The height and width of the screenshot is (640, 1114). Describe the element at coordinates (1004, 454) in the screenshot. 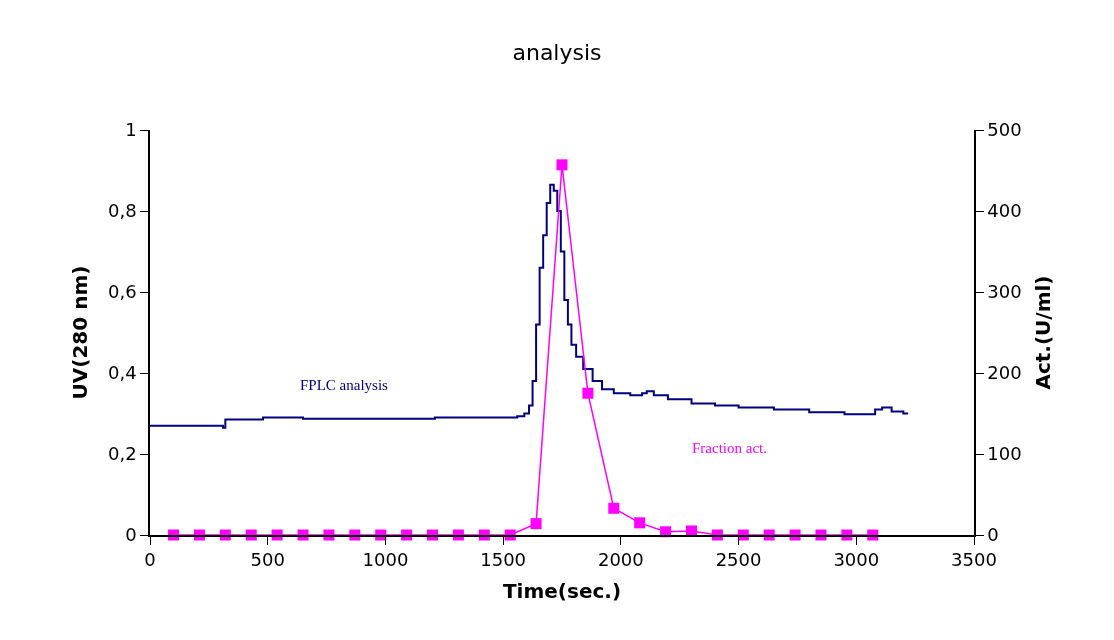

I see `y2-tick-label: 100` at that location.